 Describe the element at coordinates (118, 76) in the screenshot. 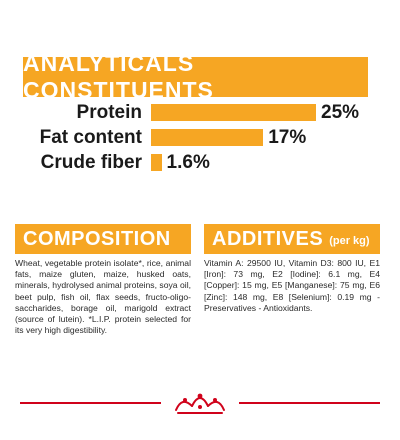

I see `analytics-title: ANALYTICALS CONSTITUENTS` at that location.